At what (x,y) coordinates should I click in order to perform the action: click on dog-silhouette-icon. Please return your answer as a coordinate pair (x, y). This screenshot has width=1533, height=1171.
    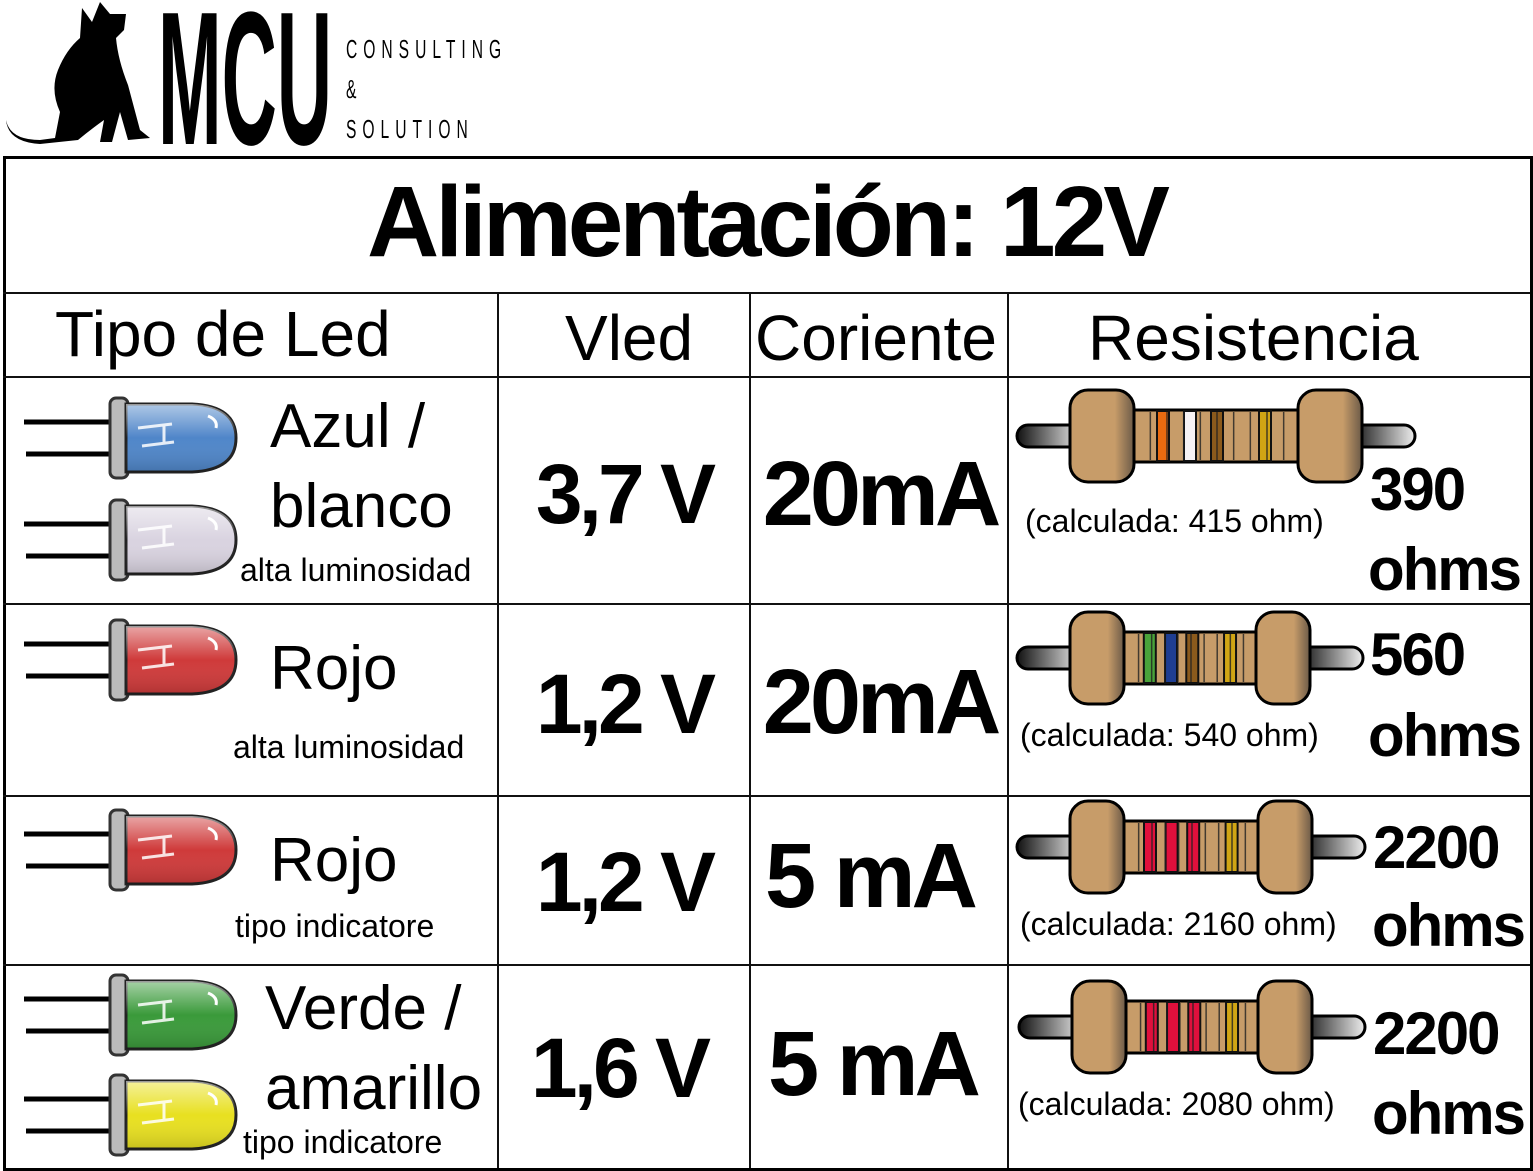
    Looking at the image, I should click on (78, 73).